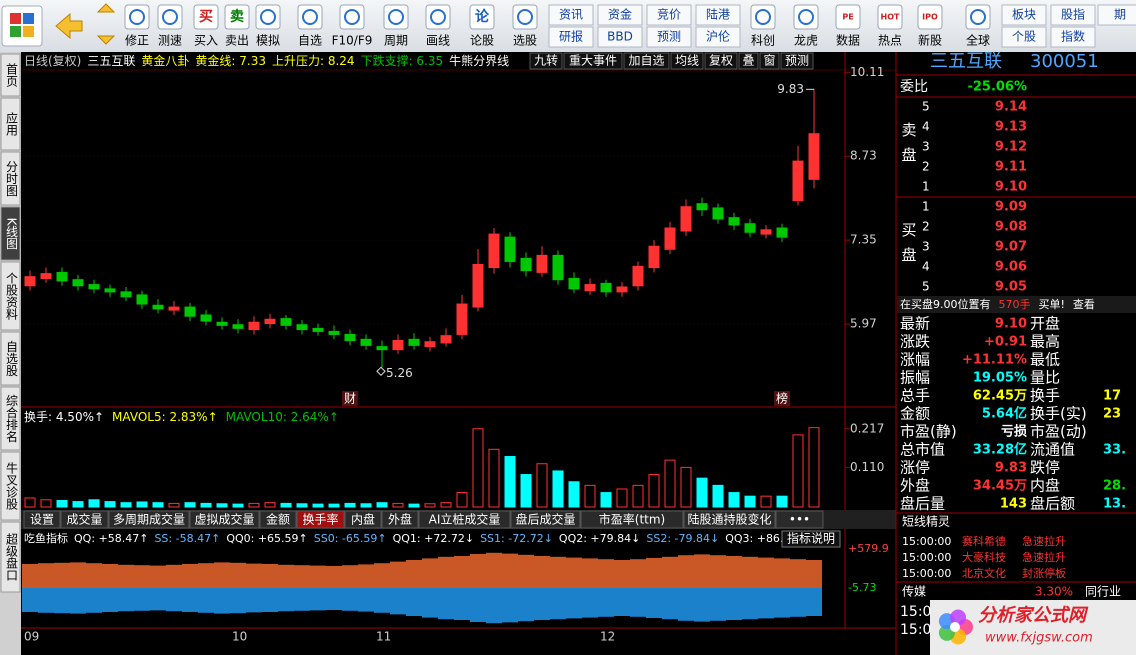  Describe the element at coordinates (137, 40) in the screenshot. I see `toolbar-label: 修正` at that location.